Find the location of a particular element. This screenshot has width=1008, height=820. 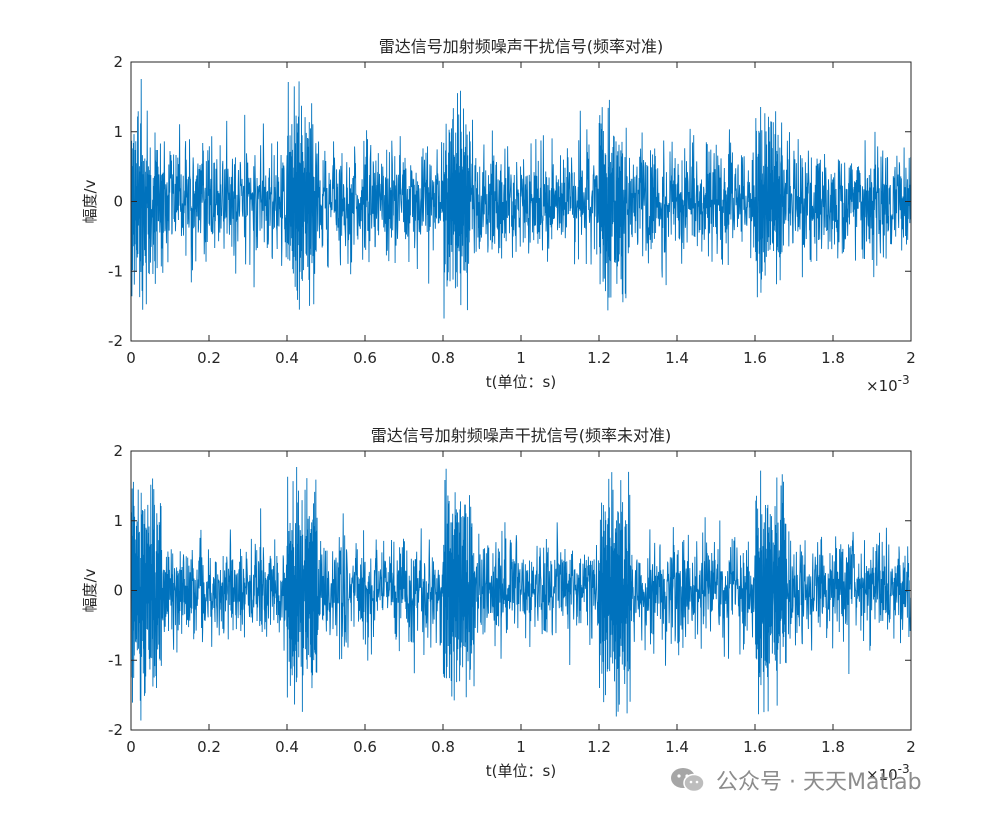

chart-title: 雷达信号加射频噪声干扰信号(频率对准) is located at coordinates (521, 46).